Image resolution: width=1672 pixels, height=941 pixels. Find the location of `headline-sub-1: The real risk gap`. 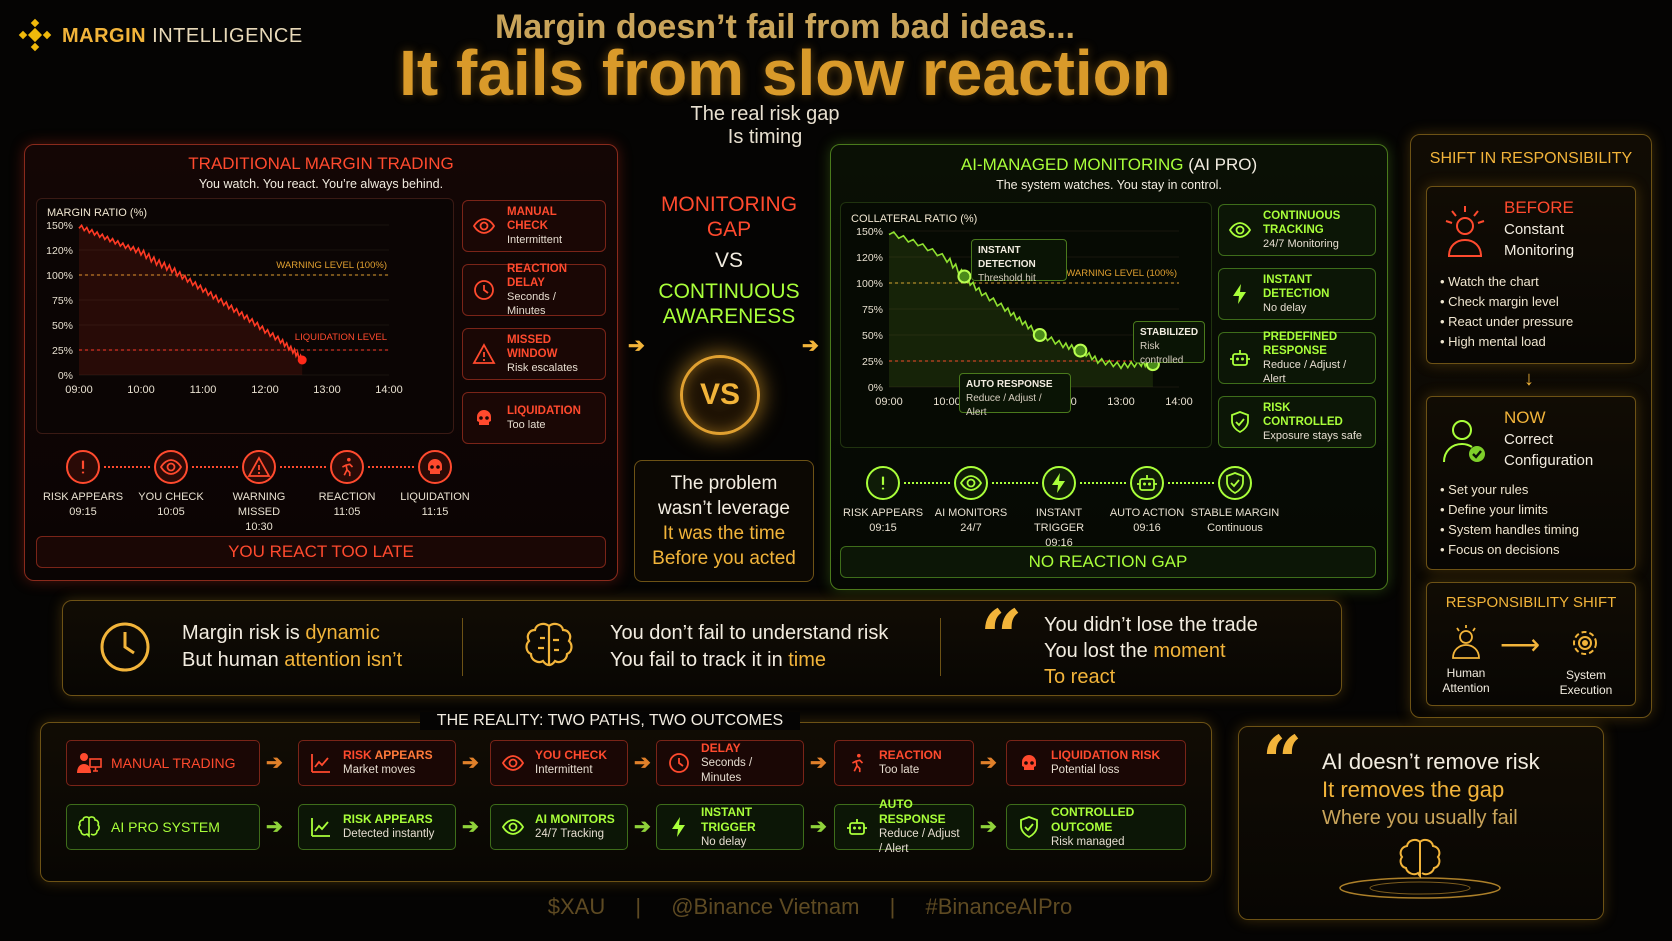

headline-sub-1: The real risk gap is located at coordinates (765, 114).